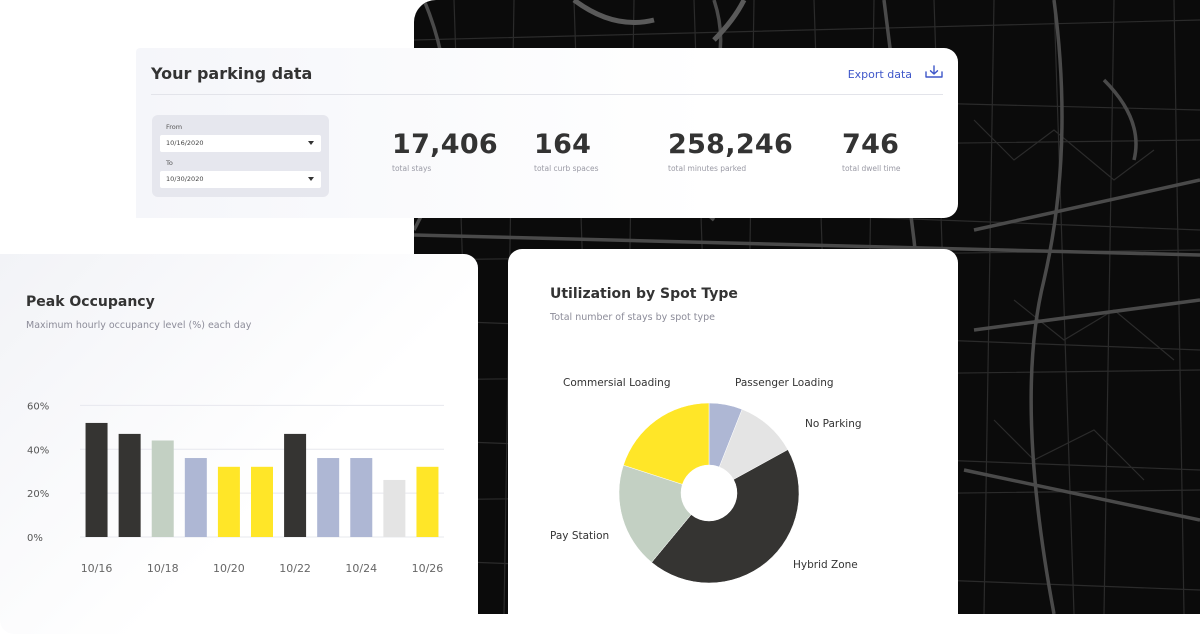 The image size is (1200, 634). What do you see at coordinates (229, 568) in the screenshot?
I see `x-tick-label: 10/20` at bounding box center [229, 568].